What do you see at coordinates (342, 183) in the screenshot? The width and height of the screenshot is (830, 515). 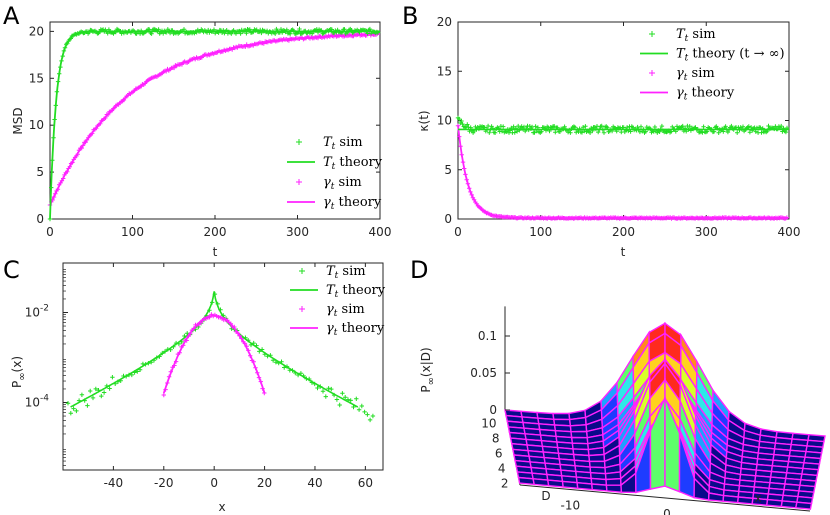 I see `panel-a-legend-label: γt sim` at bounding box center [342, 183].